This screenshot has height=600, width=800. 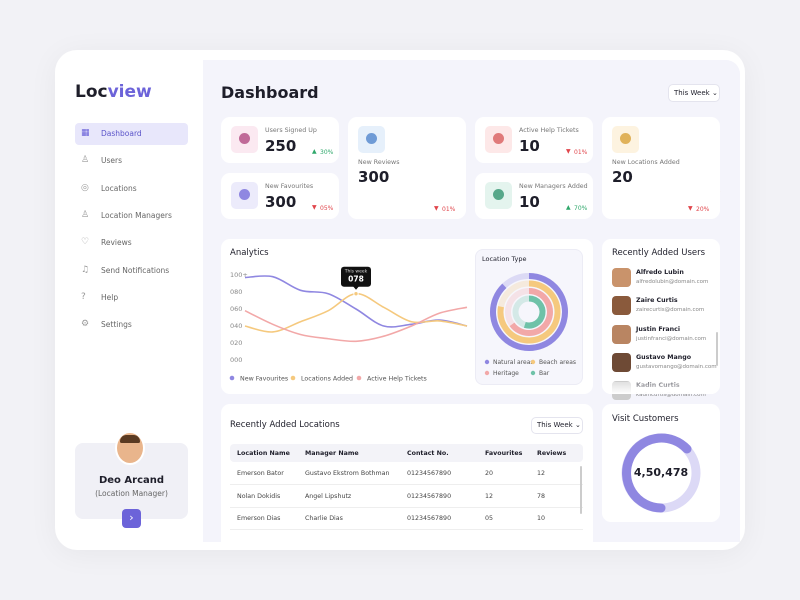 What do you see at coordinates (541, 496) in the screenshot?
I see `table-cell: 78` at bounding box center [541, 496].